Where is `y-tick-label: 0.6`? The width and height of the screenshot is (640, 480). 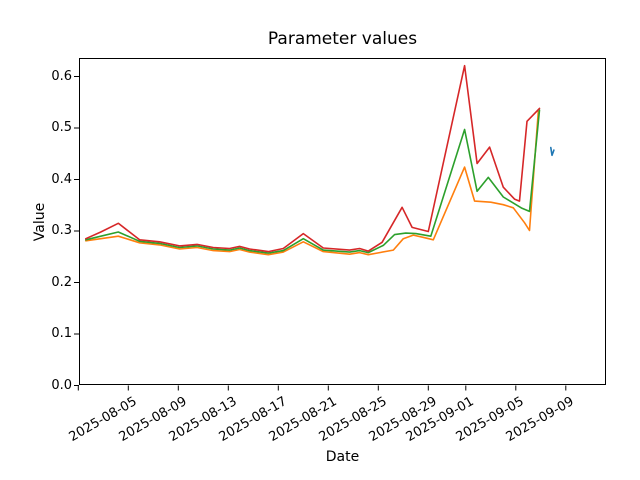
y-tick-label: 0.6 is located at coordinates (61, 76).